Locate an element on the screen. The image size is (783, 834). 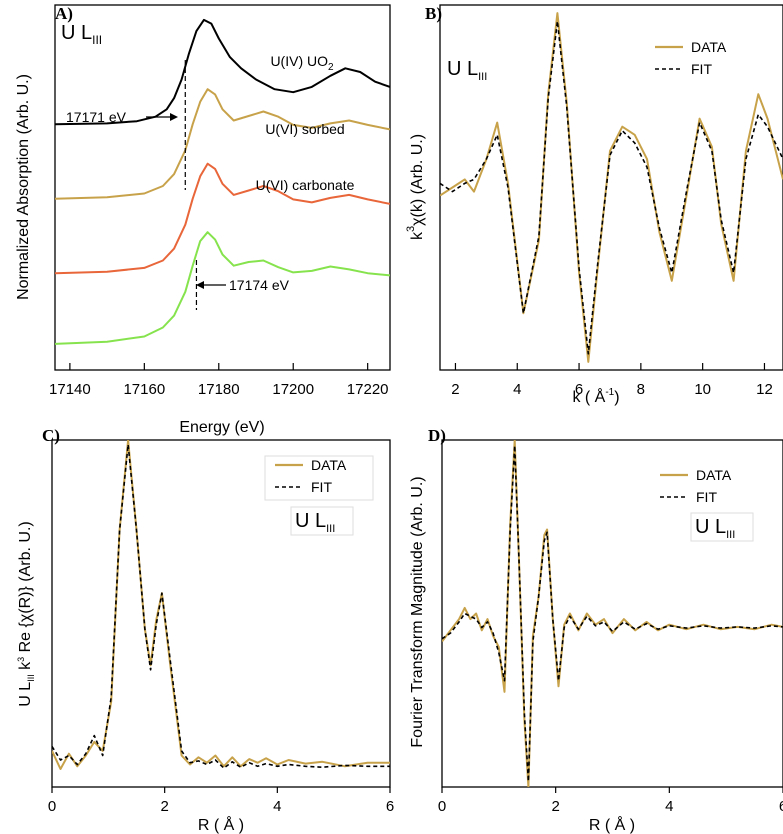
energy-annotation-17171: 17171 eV is located at coordinates (96, 117).